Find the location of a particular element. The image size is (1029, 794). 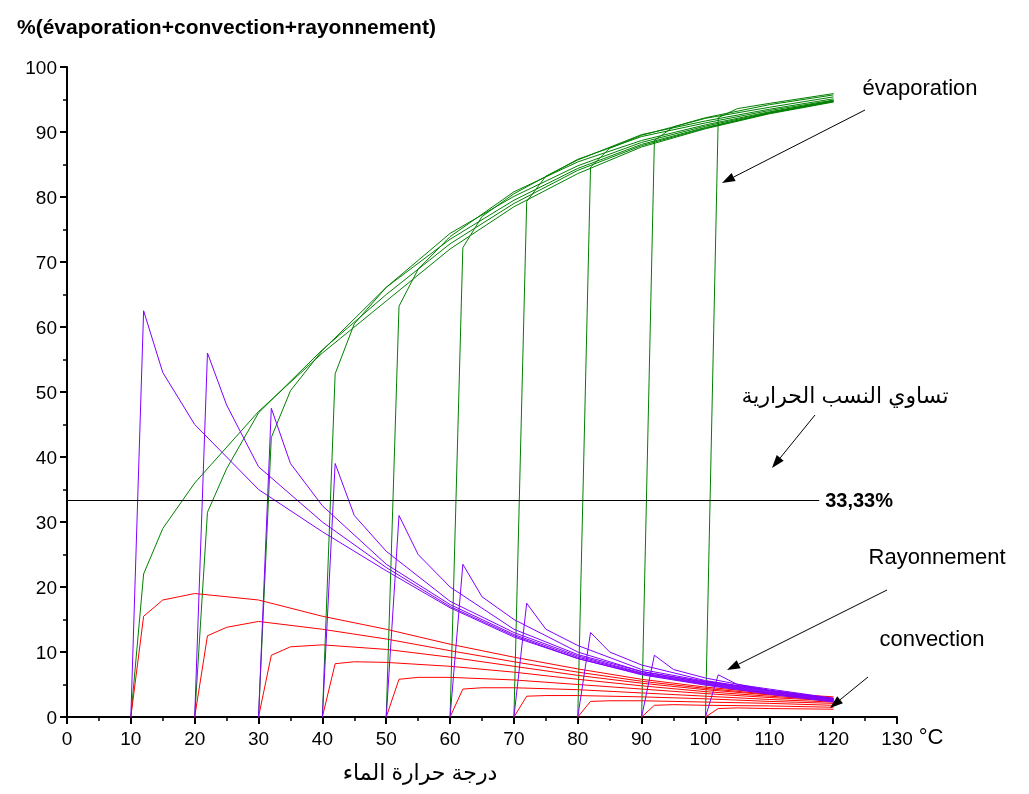

y-tick-label: 70 is located at coordinates (46, 262).